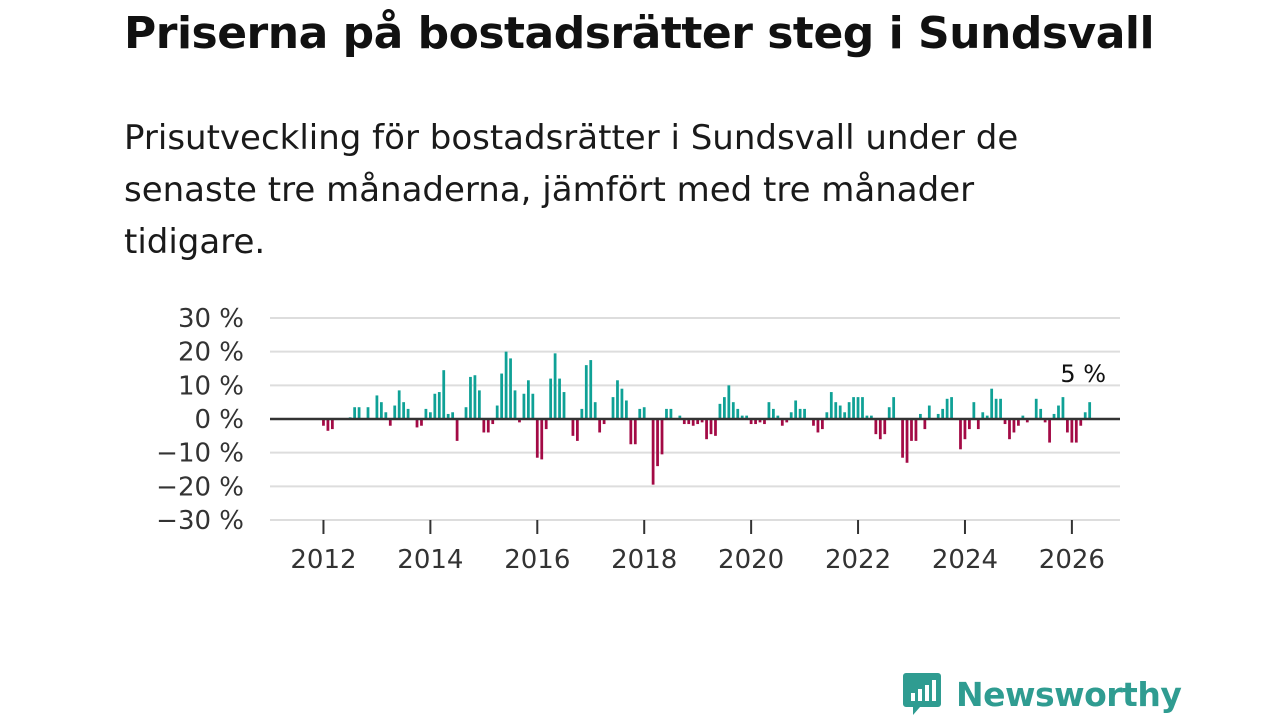  Describe the element at coordinates (200, 521) in the screenshot. I see `y-tick-label: −30 %` at that location.